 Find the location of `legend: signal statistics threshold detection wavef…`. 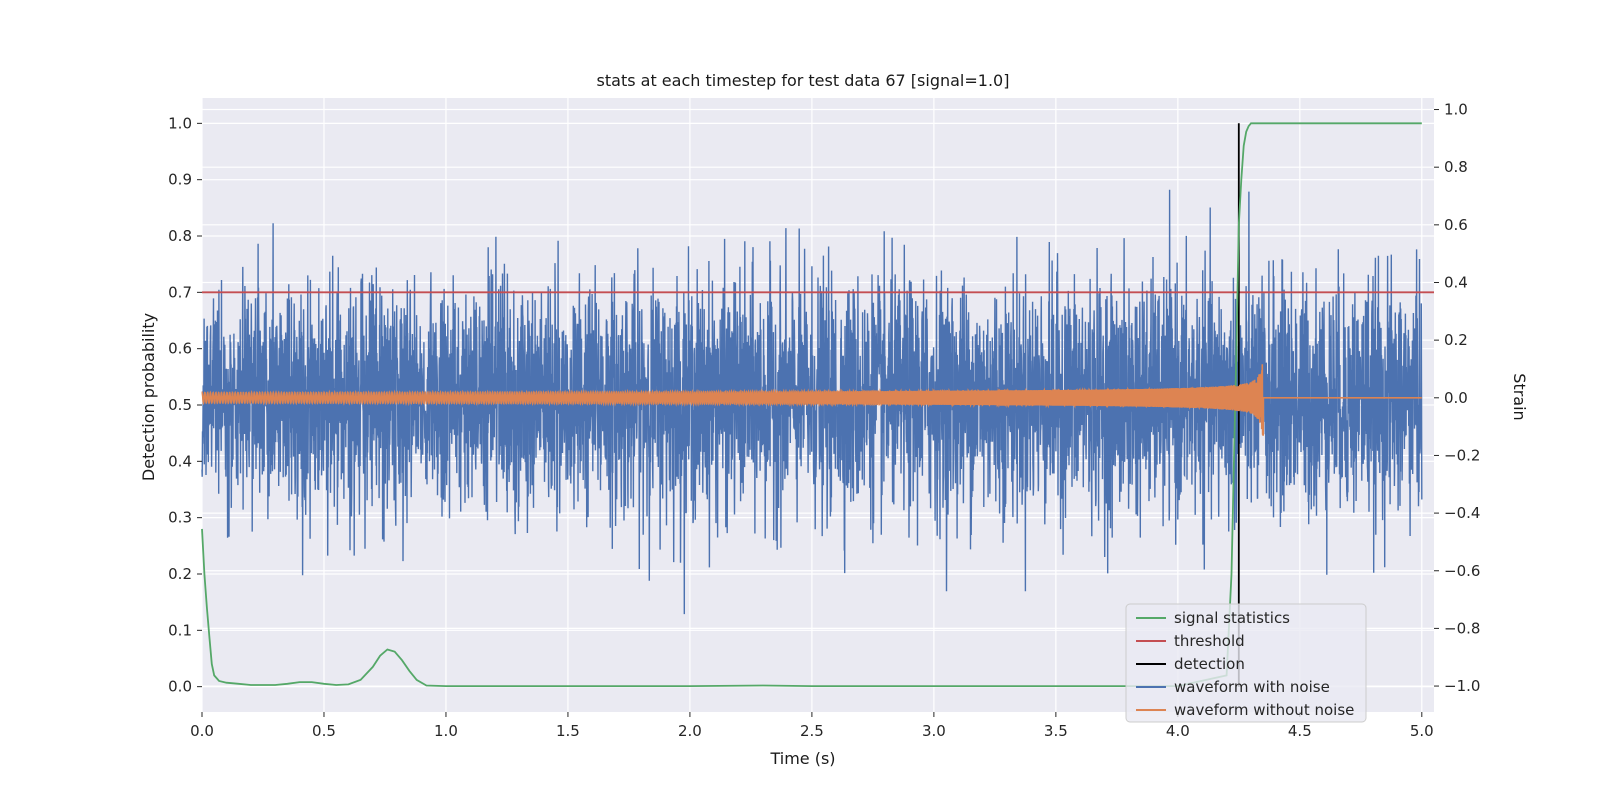

legend: signal statistics threshold detection wavef… is located at coordinates (1246, 663).